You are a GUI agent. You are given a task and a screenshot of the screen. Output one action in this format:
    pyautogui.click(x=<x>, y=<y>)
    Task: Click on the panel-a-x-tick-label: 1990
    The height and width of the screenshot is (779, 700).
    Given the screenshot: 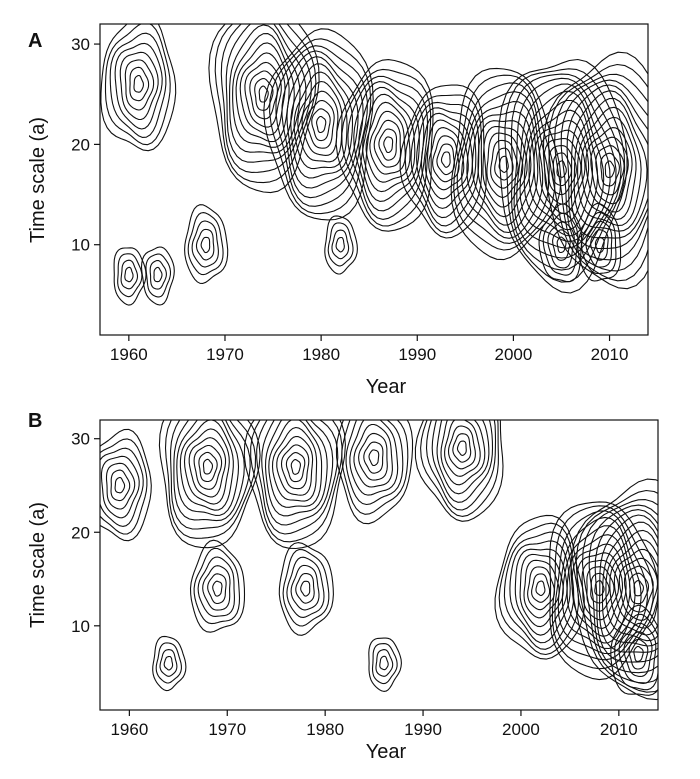 What is the action you would take?
    pyautogui.click(x=417, y=354)
    